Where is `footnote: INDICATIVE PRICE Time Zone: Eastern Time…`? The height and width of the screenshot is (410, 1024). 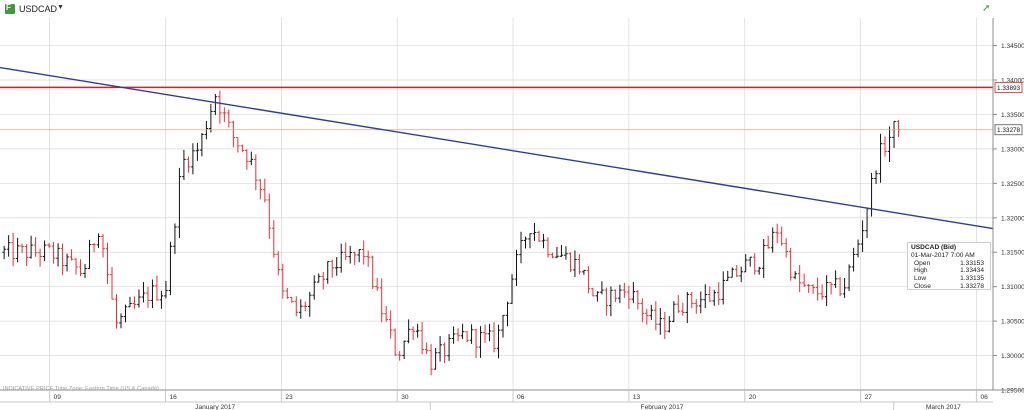 footnote: INDICATIVE PRICE Time Zone: Eastern Time… is located at coordinates (81, 389).